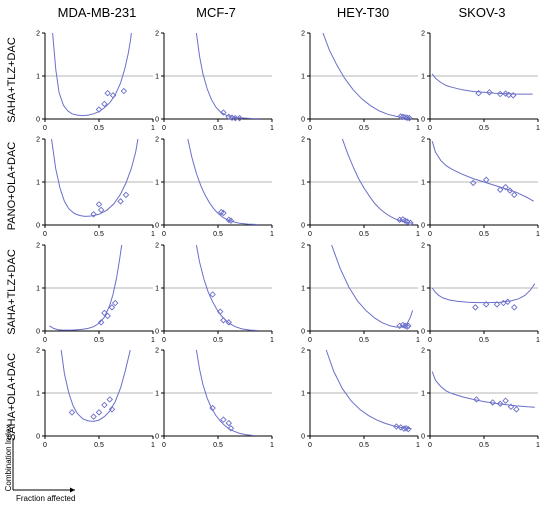 The image size is (550, 505). What do you see at coordinates (482, 12) in the screenshot?
I see `column-title-skov-3: SKOV-3` at bounding box center [482, 12].